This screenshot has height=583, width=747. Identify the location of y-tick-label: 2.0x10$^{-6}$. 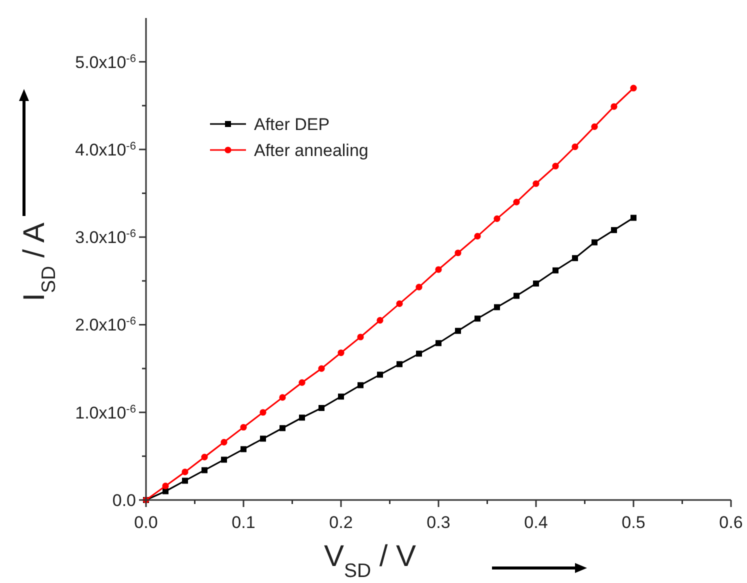
(105, 325).